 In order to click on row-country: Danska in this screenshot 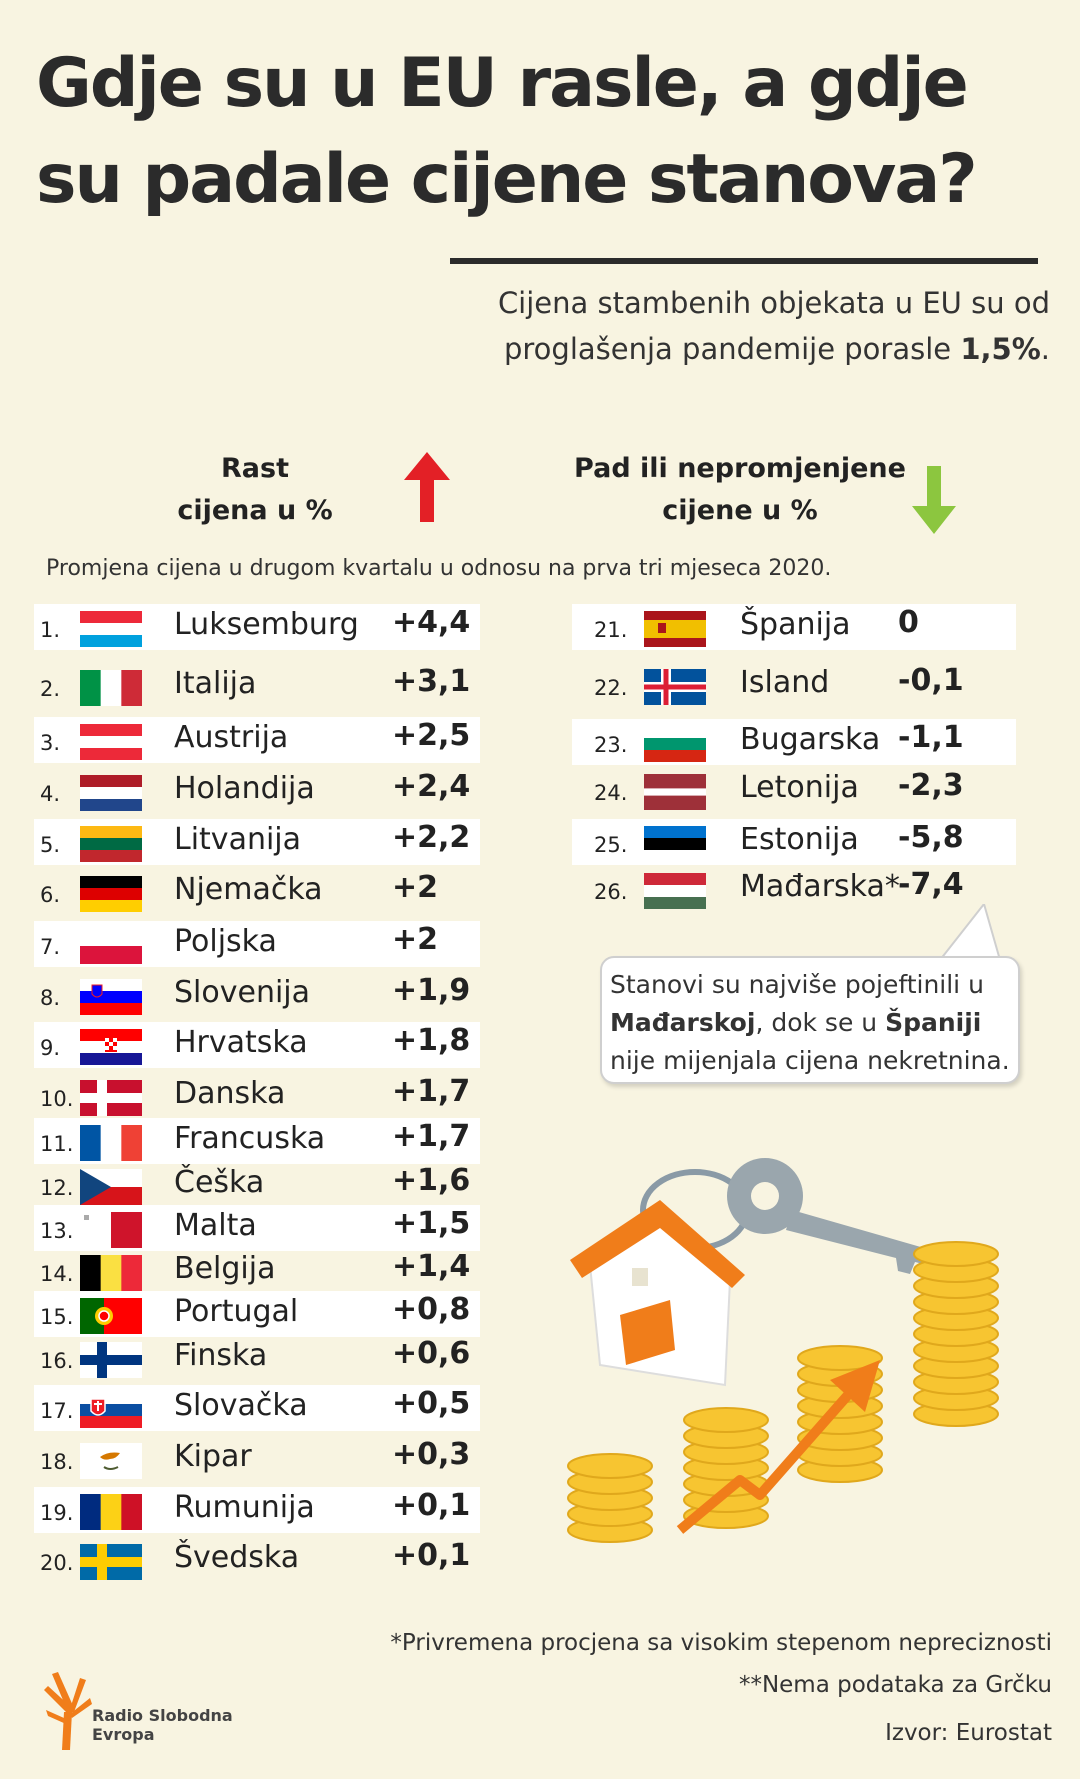, I will do `click(230, 1093)`.